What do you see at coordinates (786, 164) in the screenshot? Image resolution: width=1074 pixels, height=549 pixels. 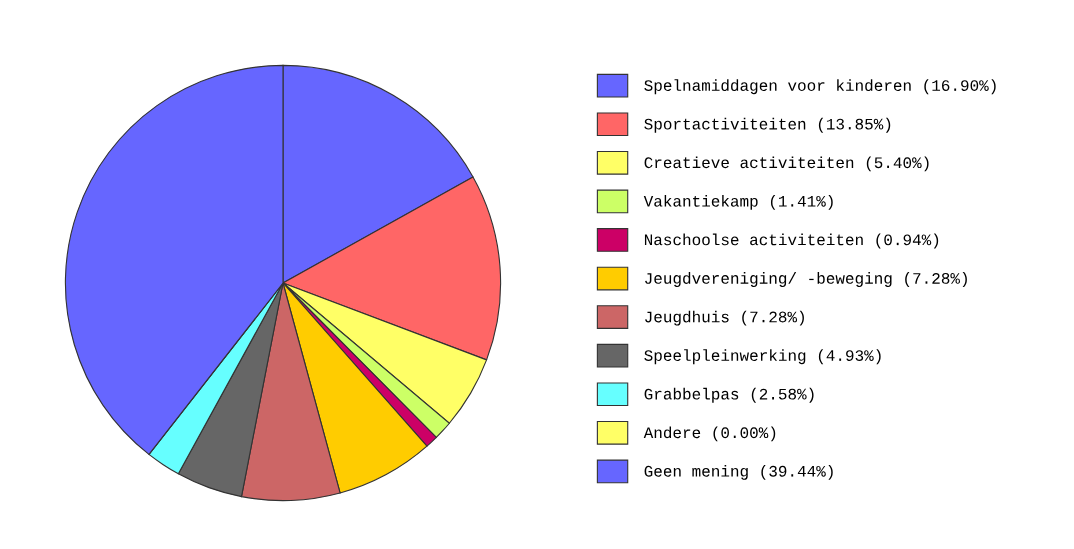 I see `legend-label: Creatieve activiteiten (5.40%)` at bounding box center [786, 164].